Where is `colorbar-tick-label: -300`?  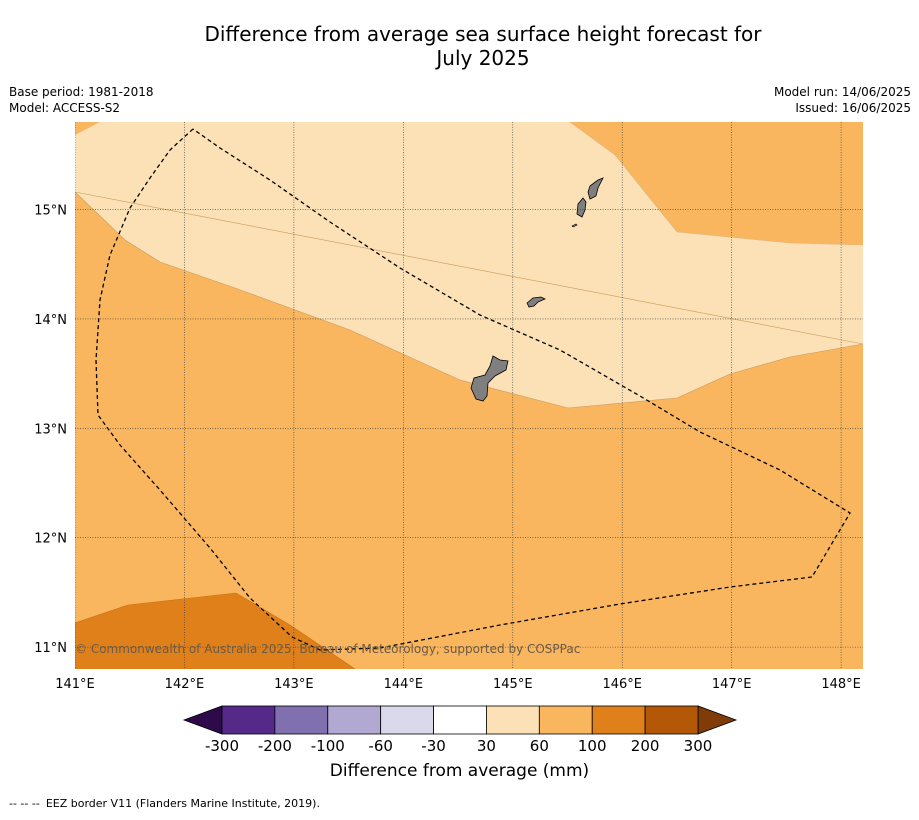
colorbar-tick-label: -300 is located at coordinates (222, 746).